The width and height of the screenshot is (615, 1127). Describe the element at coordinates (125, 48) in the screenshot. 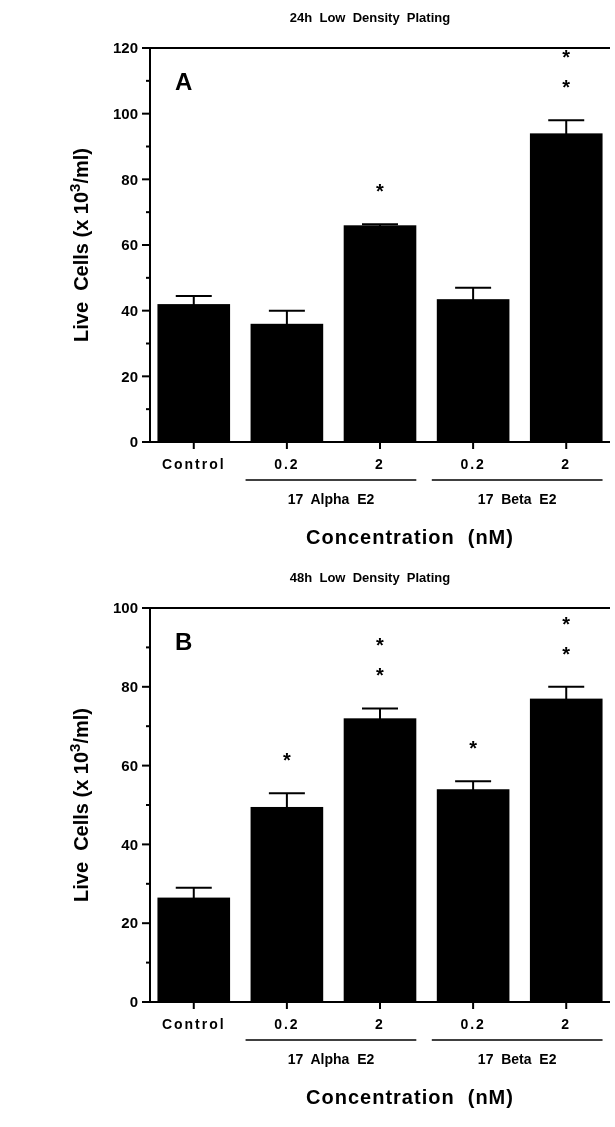

I see `y-tick-label: 120` at that location.